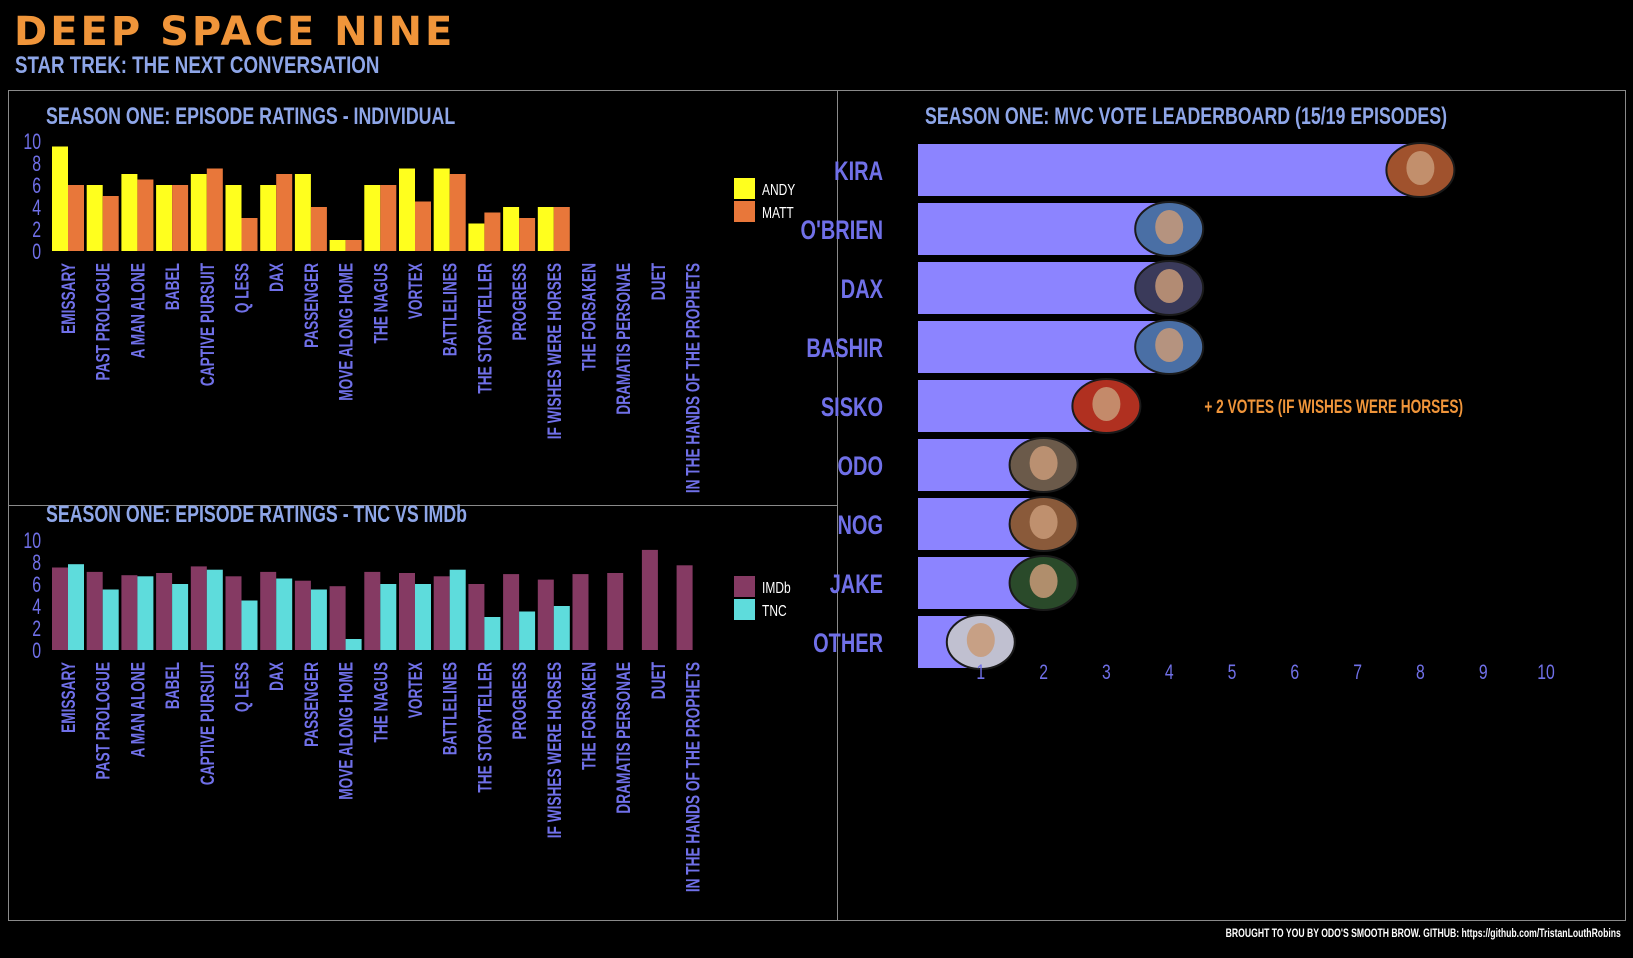 This screenshot has height=958, width=1633. What do you see at coordinates (527, 234) in the screenshot?
I see `bar-matt-progress` at bounding box center [527, 234].